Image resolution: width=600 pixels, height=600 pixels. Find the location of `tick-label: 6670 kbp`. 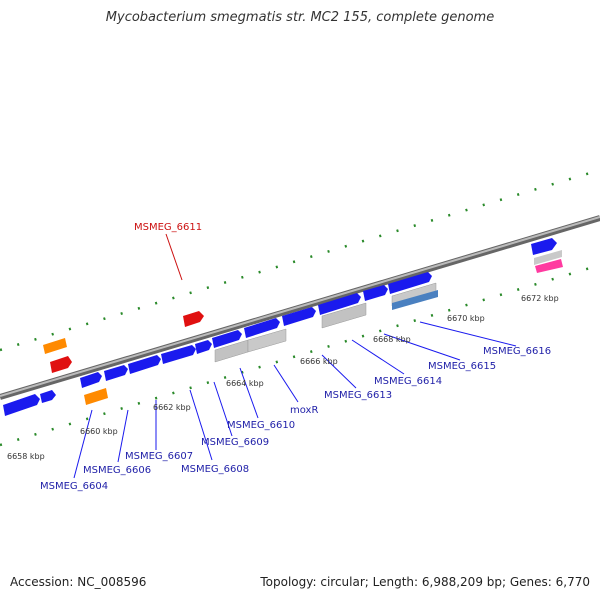

tick-label: 6670 kbp is located at coordinates (466, 318).